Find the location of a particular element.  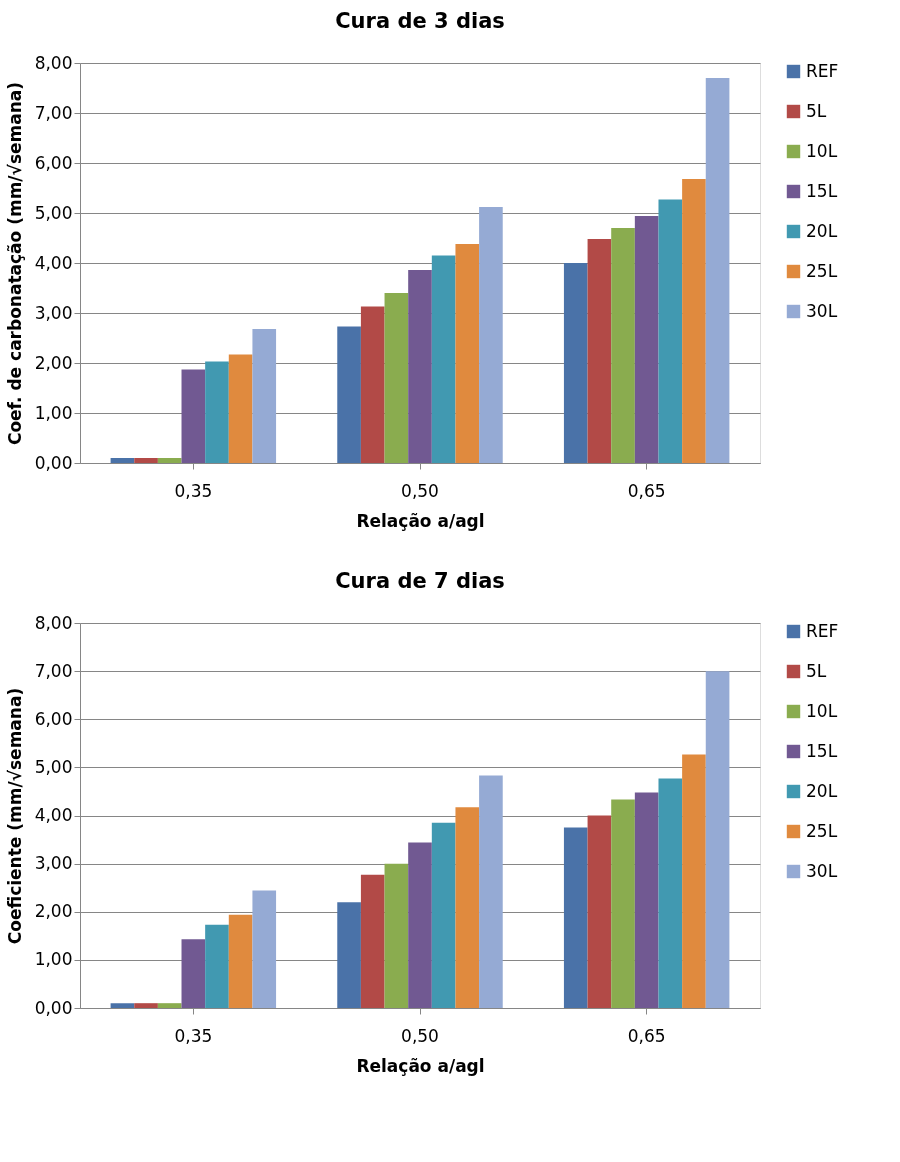

chart-title: Cura de 3 dias is located at coordinates (420, 21).